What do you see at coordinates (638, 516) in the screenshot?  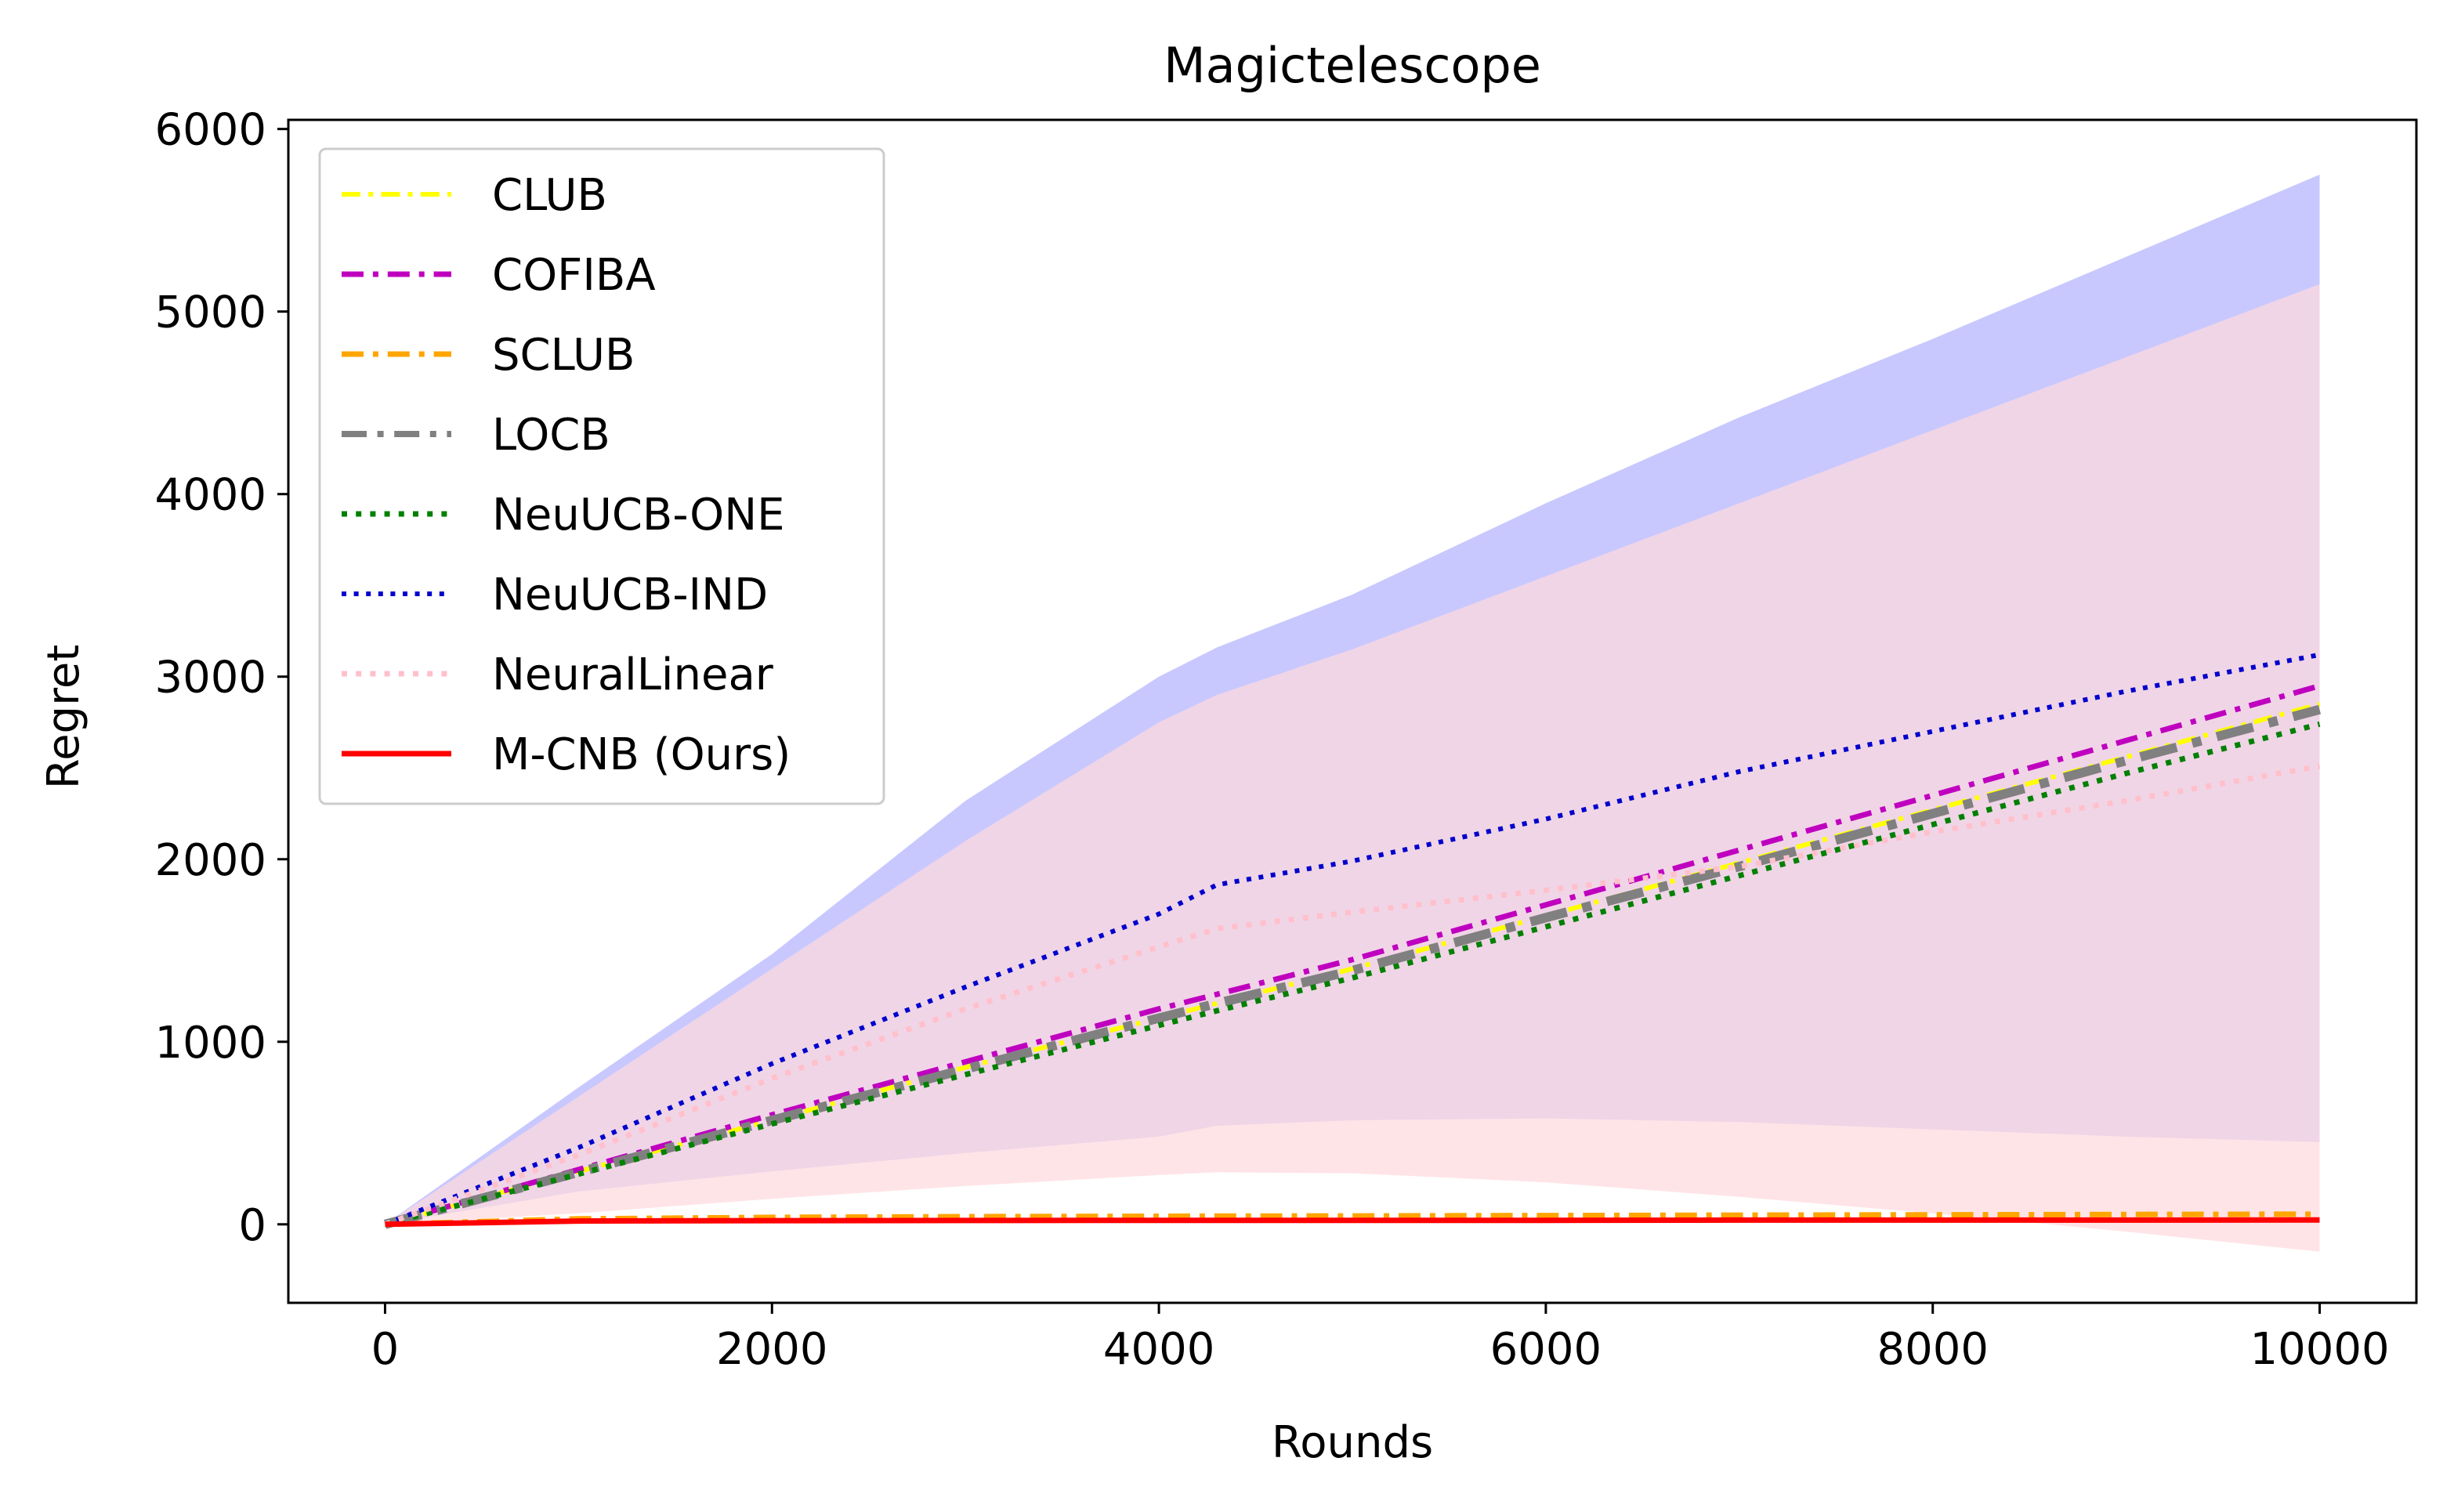 I see `legend-label-neuucb-one: NeuUCB-ONE` at bounding box center [638, 516].